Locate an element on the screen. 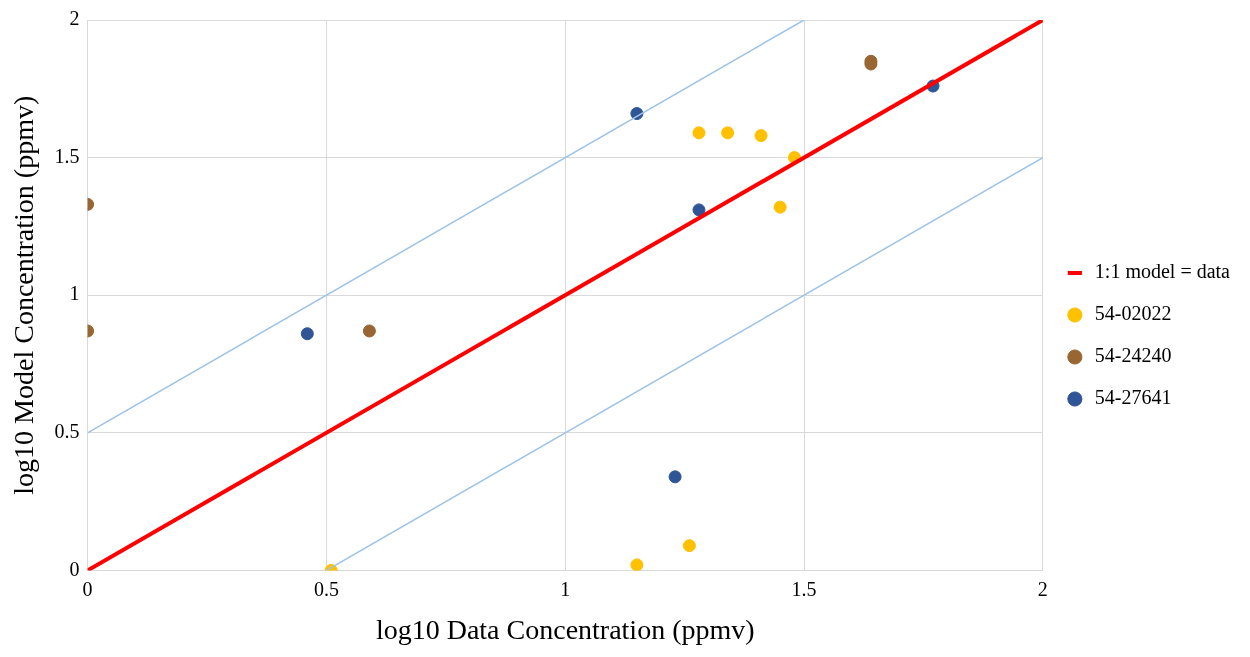  legend-label: 54-24240 is located at coordinates (1133, 355).